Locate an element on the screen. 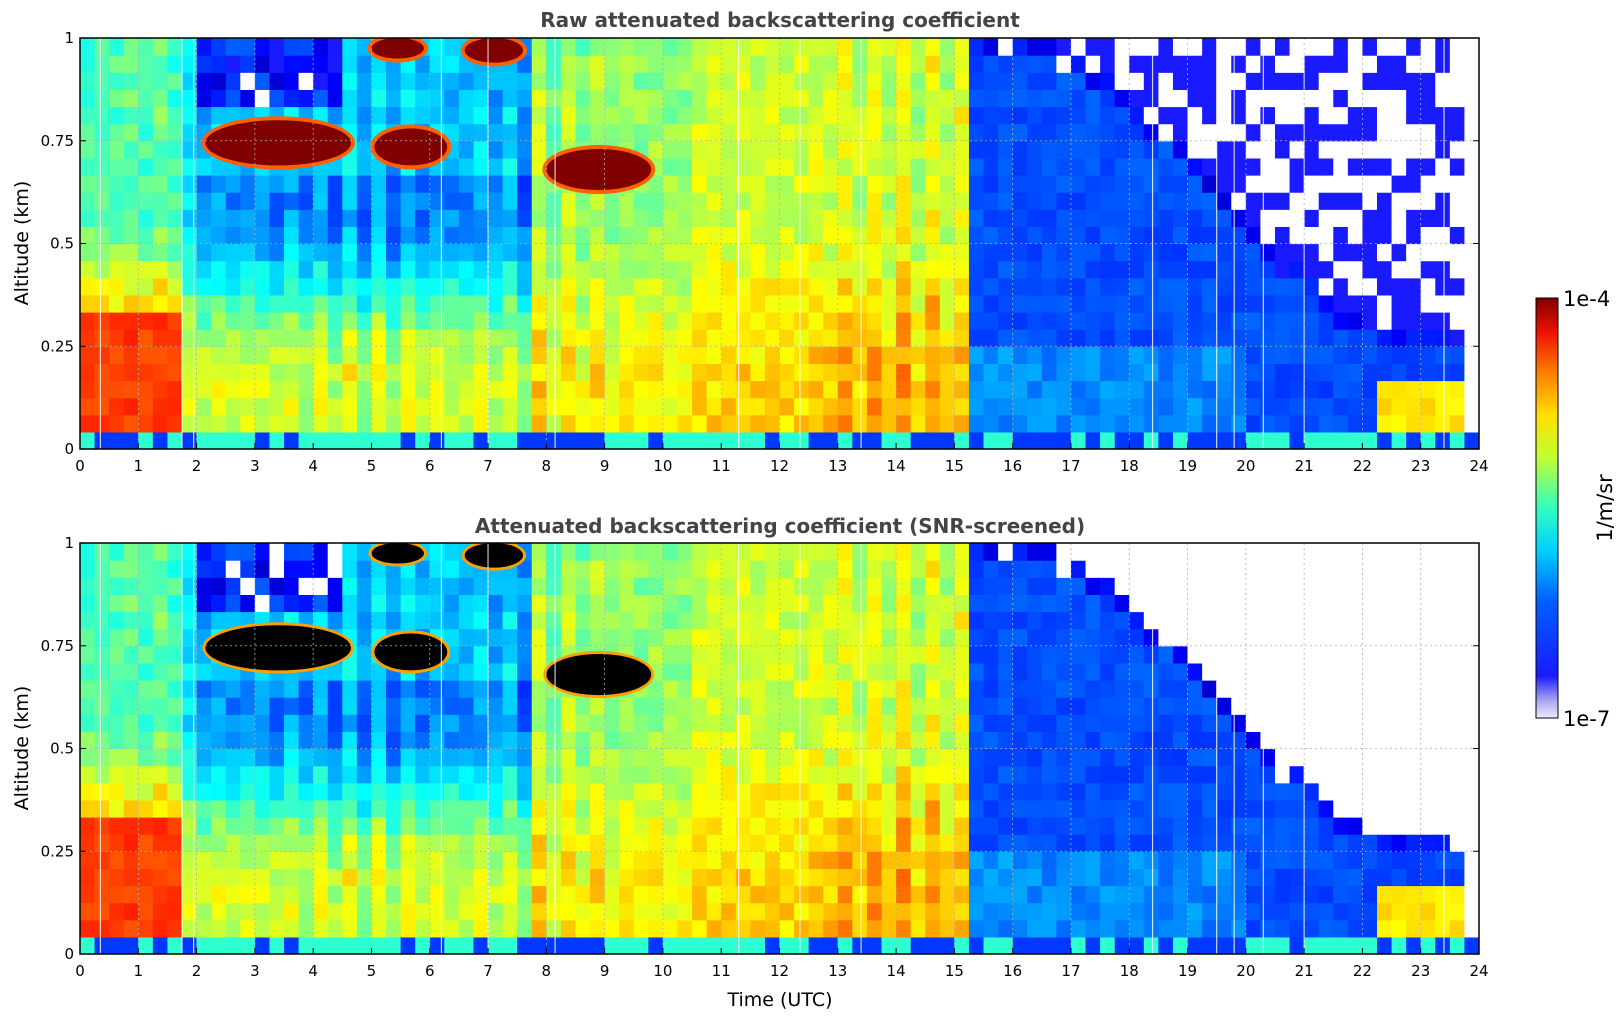  x-tick-label: 22 is located at coordinates (1362, 466).